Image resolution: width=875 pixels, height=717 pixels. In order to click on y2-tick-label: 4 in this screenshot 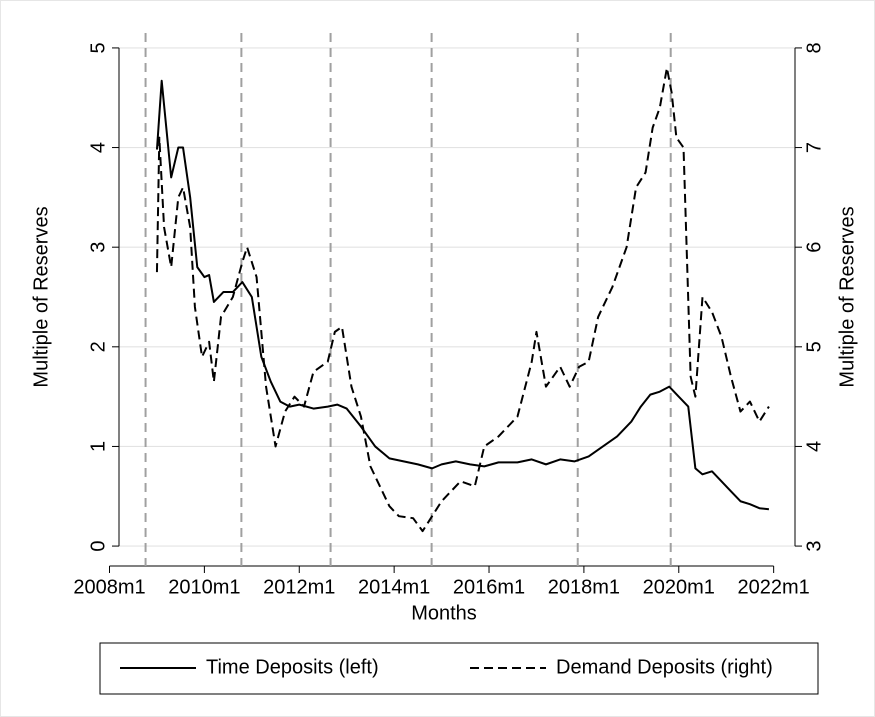, I will do `click(814, 446)`.